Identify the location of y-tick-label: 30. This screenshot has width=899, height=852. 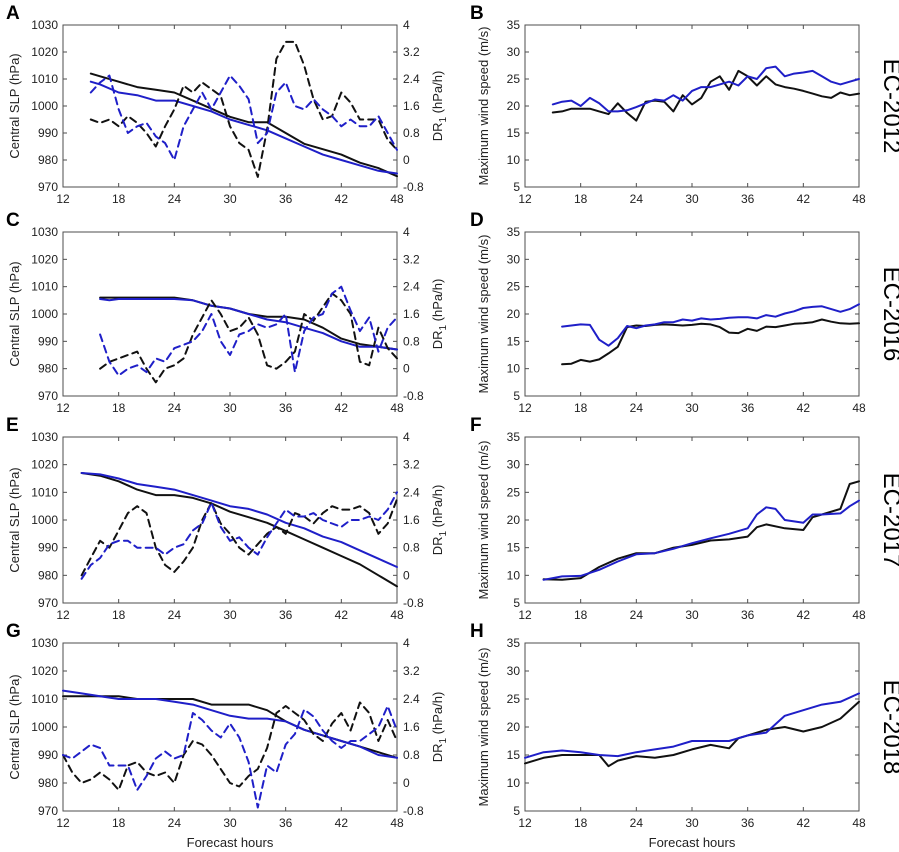
(514, 671).